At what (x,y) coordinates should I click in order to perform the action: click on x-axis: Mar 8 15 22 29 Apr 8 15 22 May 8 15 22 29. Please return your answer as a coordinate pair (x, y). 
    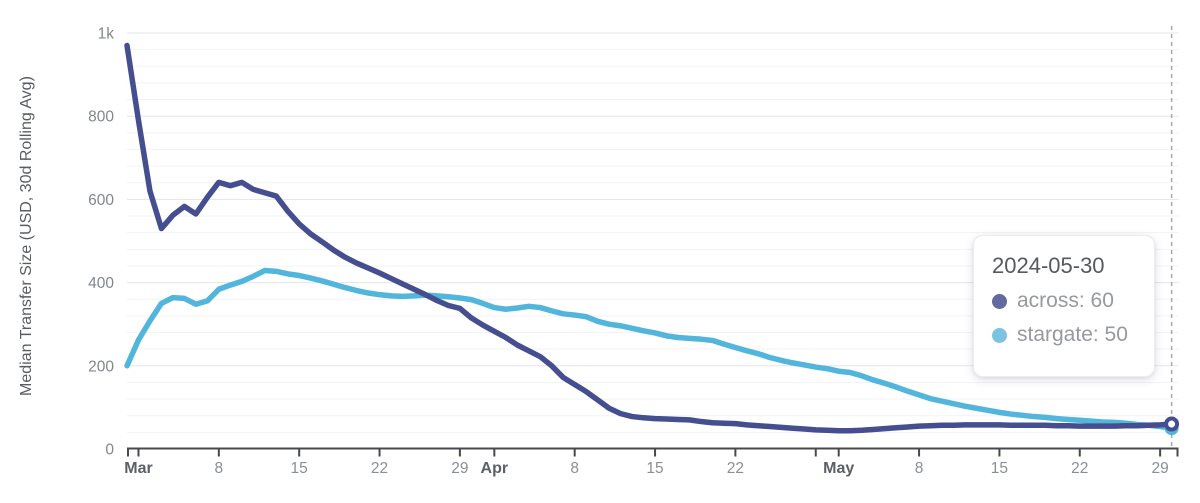
    Looking at the image, I should click on (651, 462).